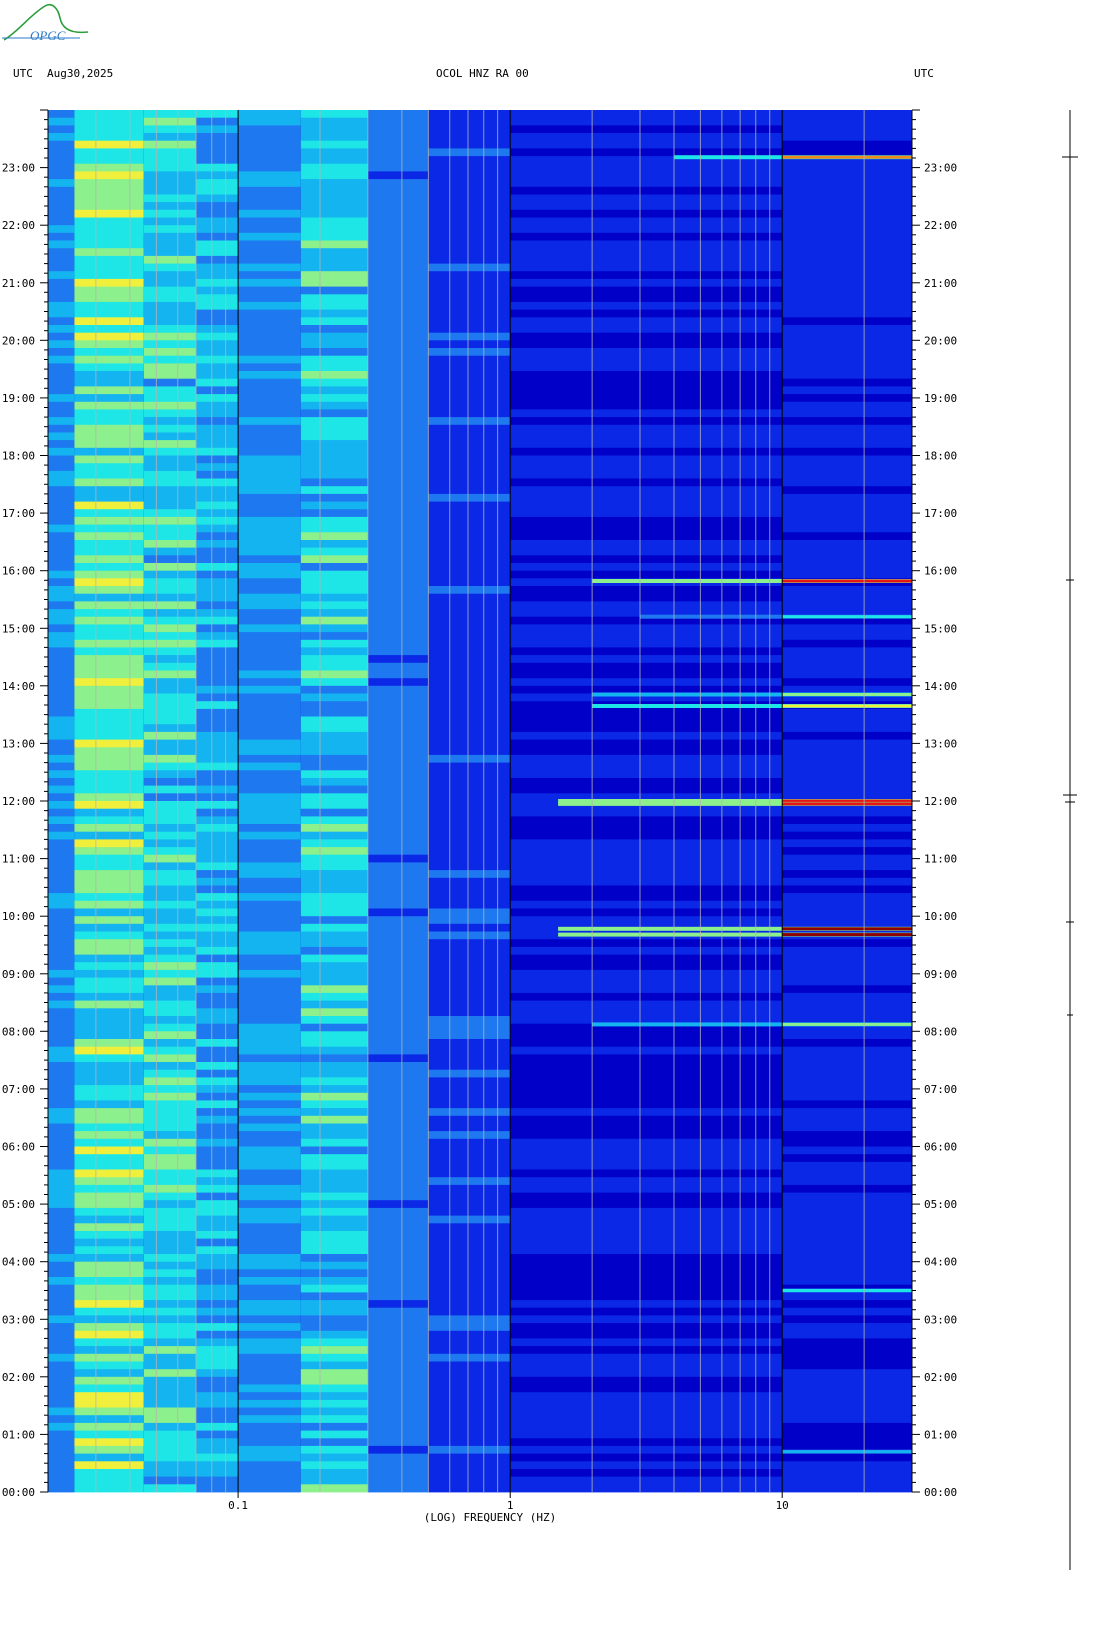 Image resolution: width=1102 pixels, height=1634 pixels. What do you see at coordinates (18, 1262) in the screenshot?
I see `y-tick-label-left: 04:00` at bounding box center [18, 1262].